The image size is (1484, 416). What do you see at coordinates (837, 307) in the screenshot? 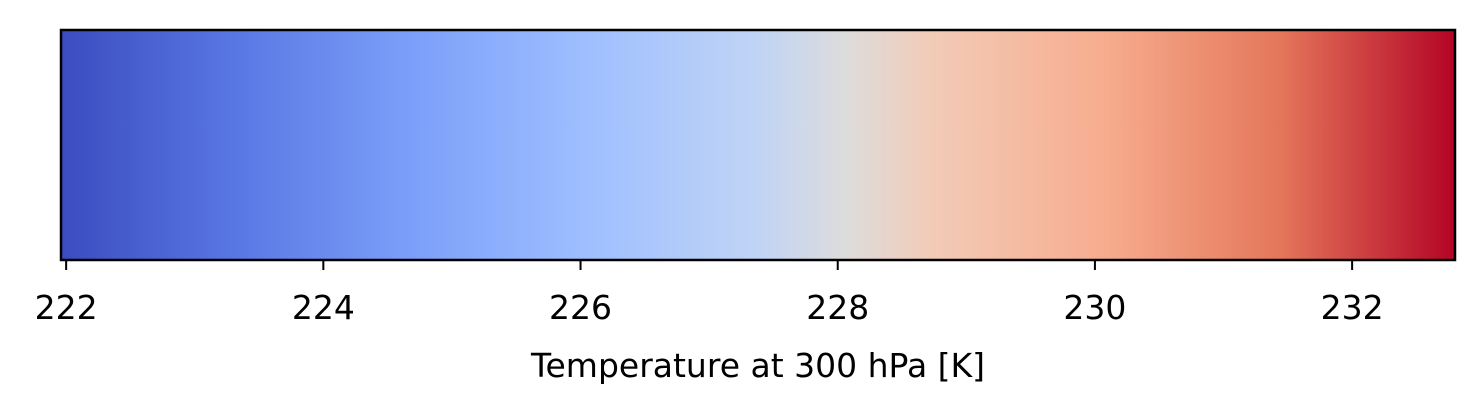
I see `x-tick-label: 228` at bounding box center [837, 307].